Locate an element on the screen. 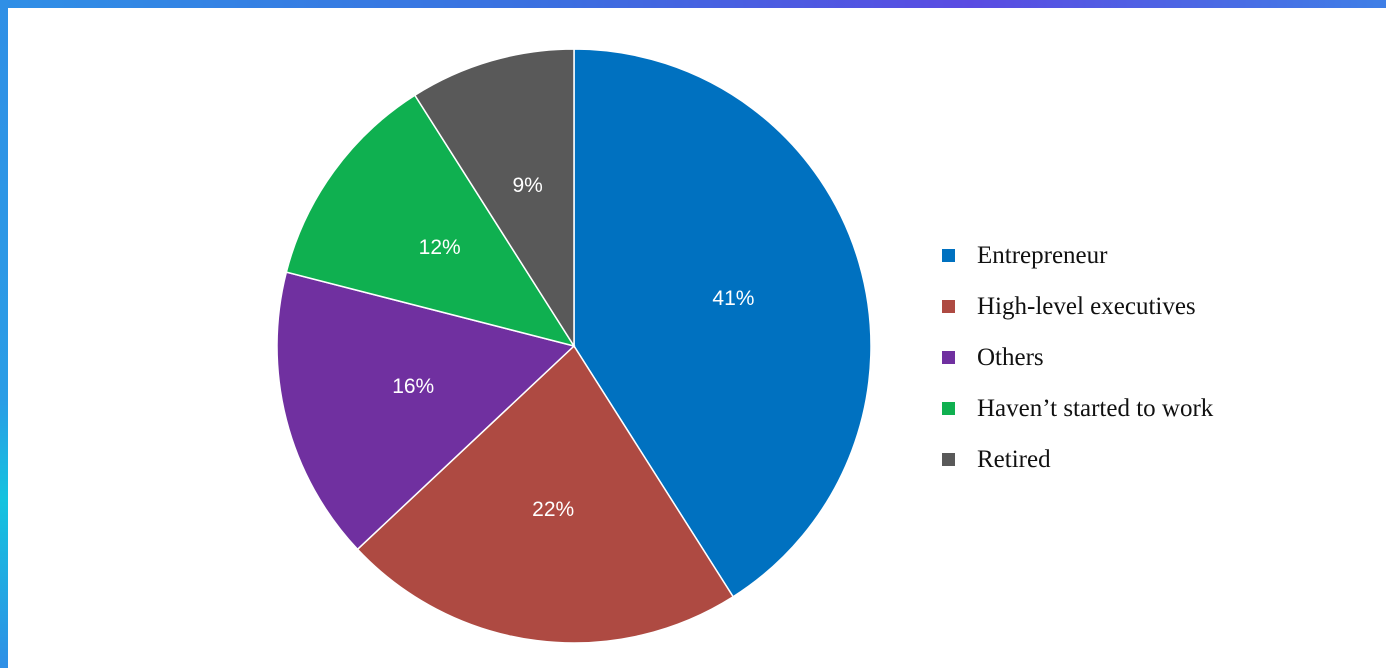  slice-value-label: 16% is located at coordinates (413, 386).